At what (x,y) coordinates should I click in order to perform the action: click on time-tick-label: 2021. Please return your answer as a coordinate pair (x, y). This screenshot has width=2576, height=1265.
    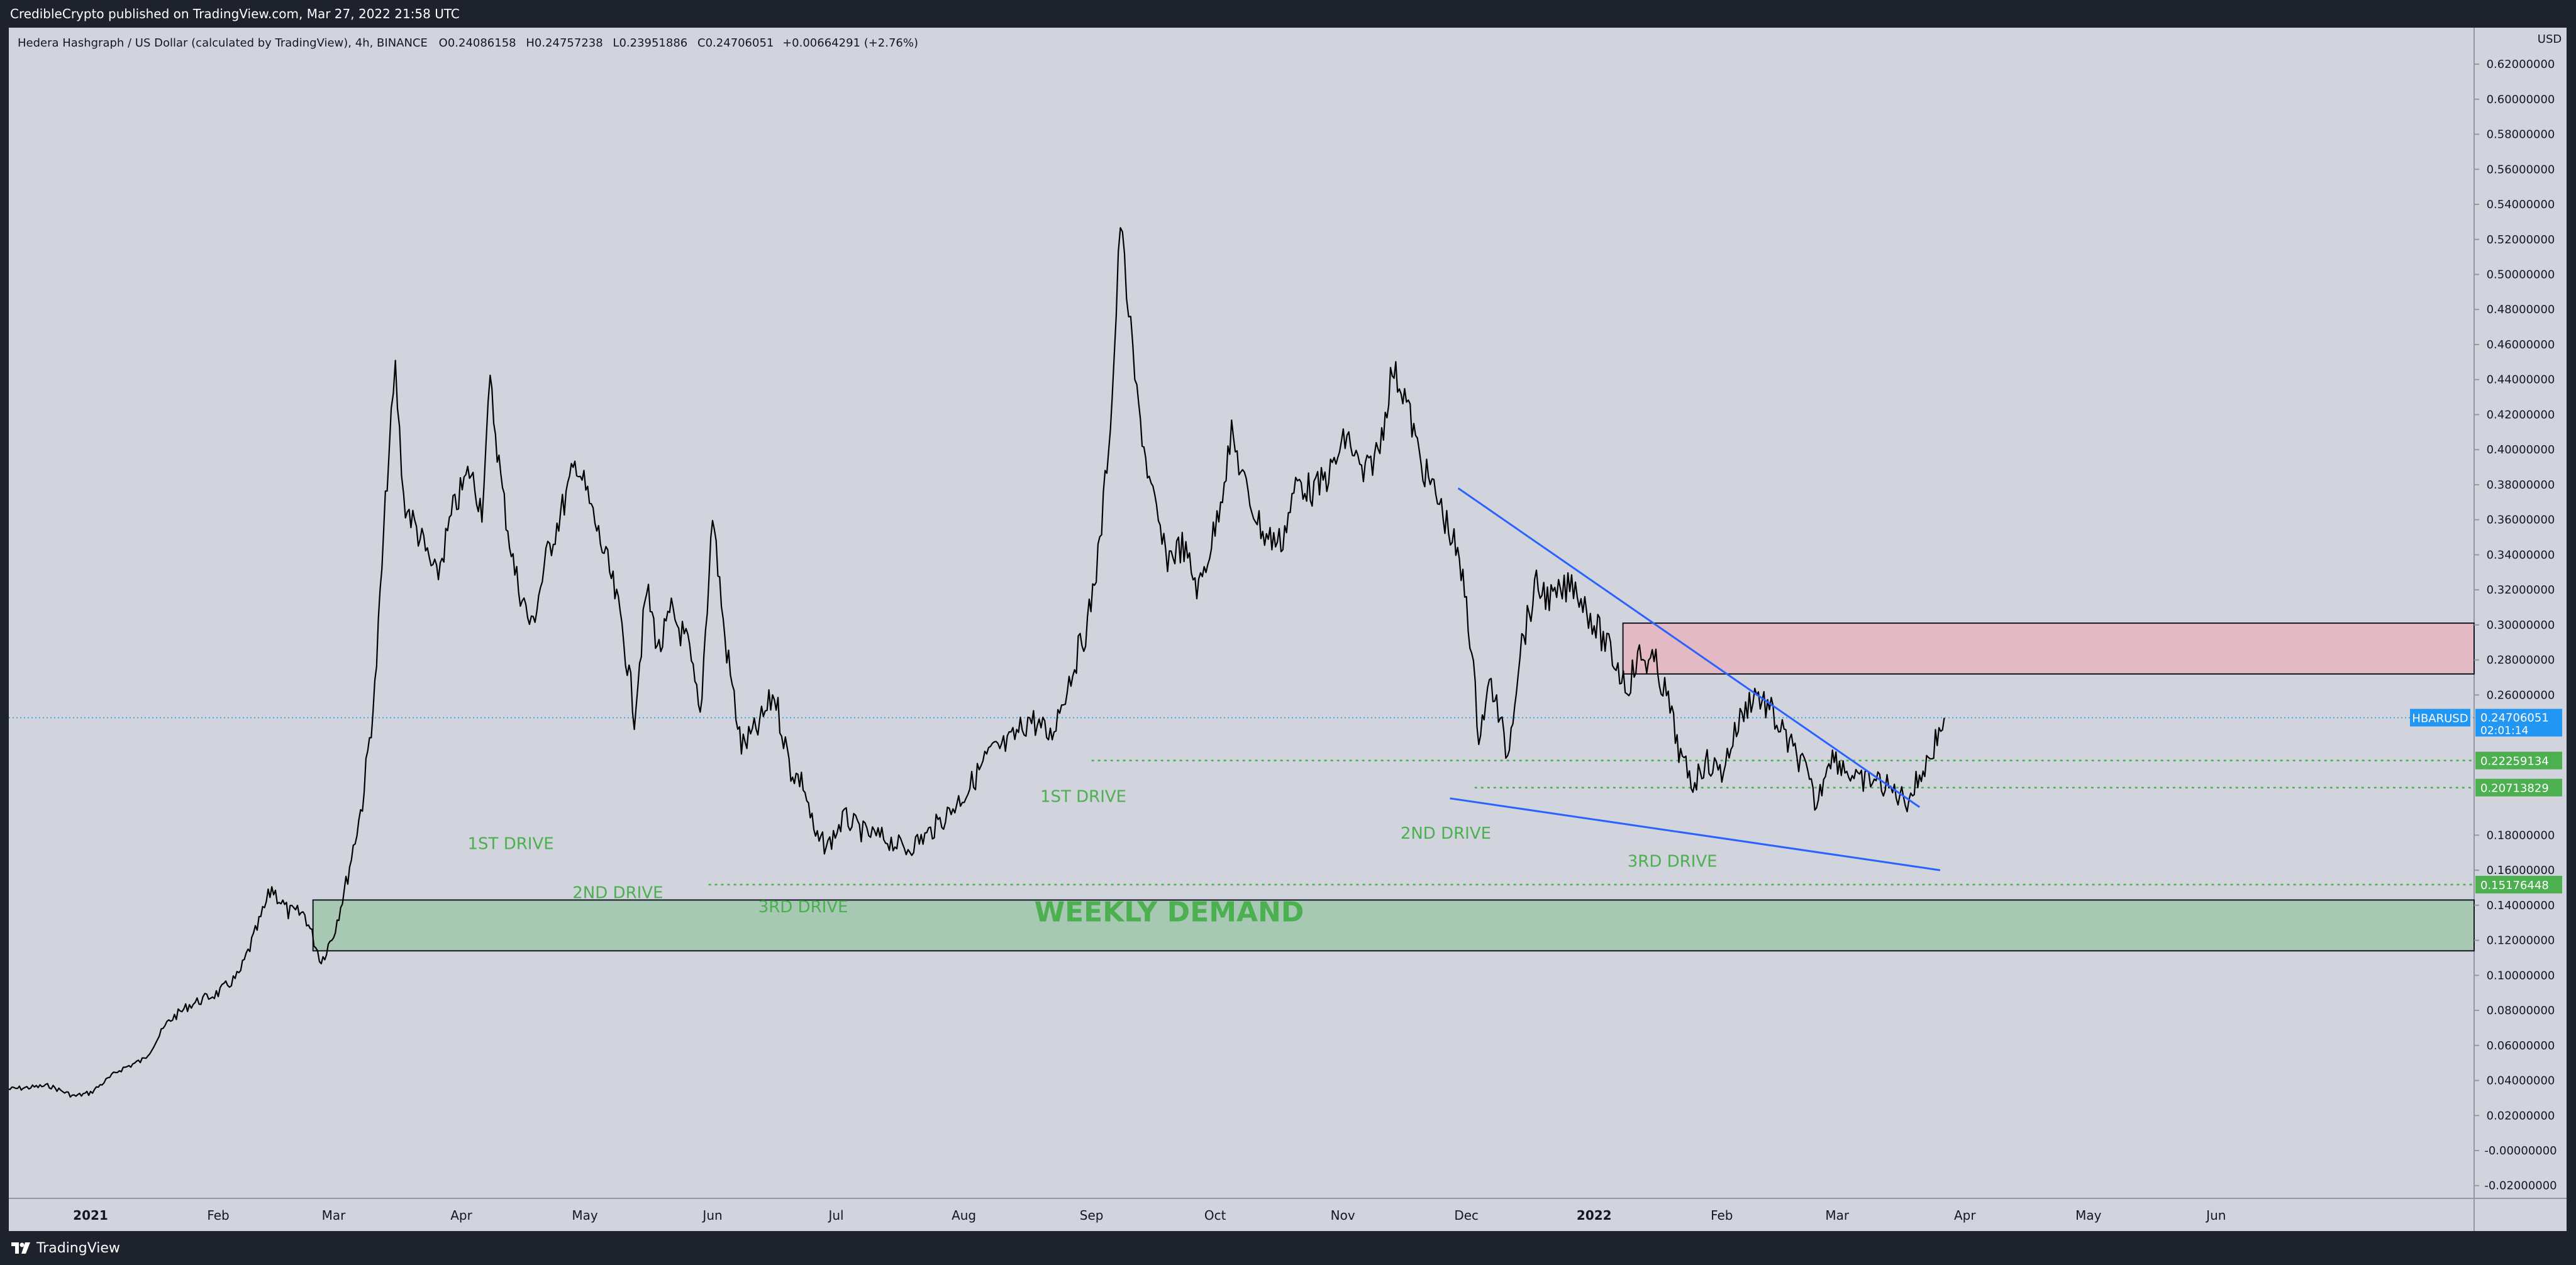
    Looking at the image, I should click on (90, 1215).